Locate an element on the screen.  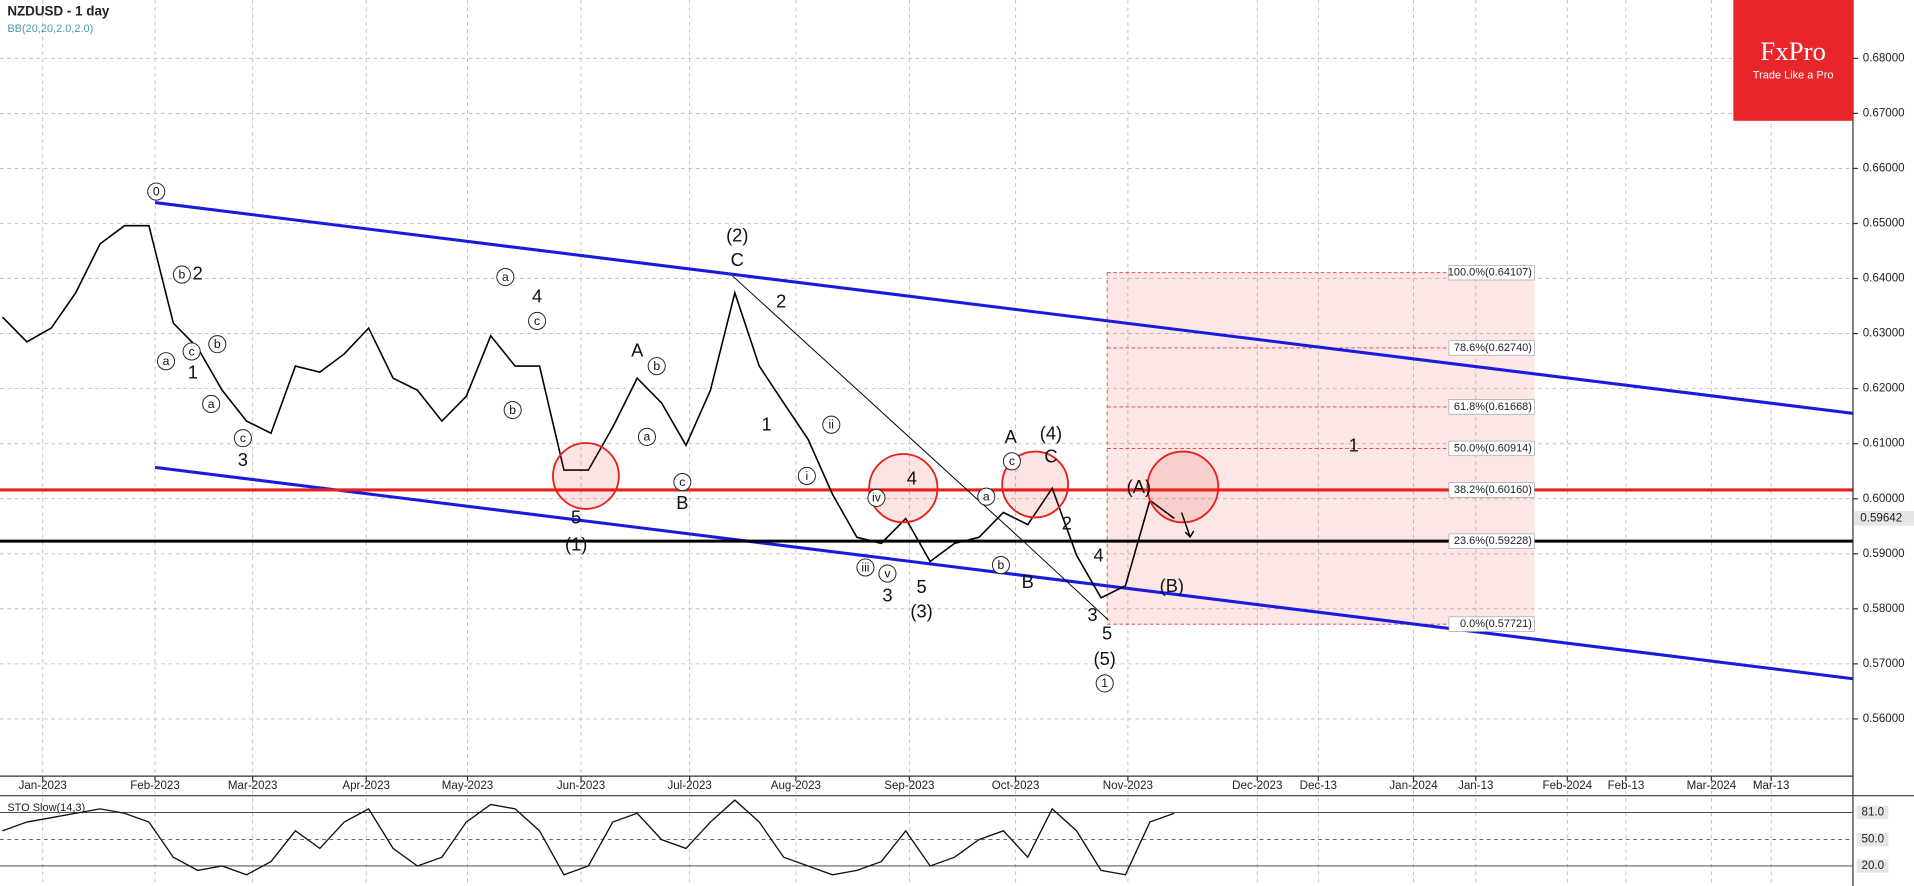
x-tick-label: Mar-2023 is located at coordinates (253, 786).